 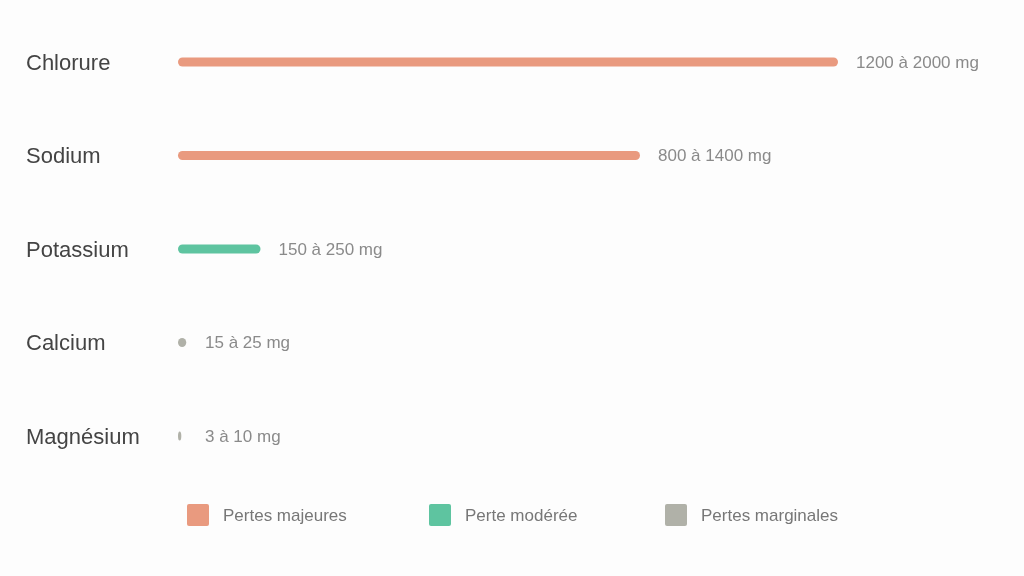 What do you see at coordinates (77, 249) in the screenshot?
I see `y-tick-label: Potassium` at bounding box center [77, 249].